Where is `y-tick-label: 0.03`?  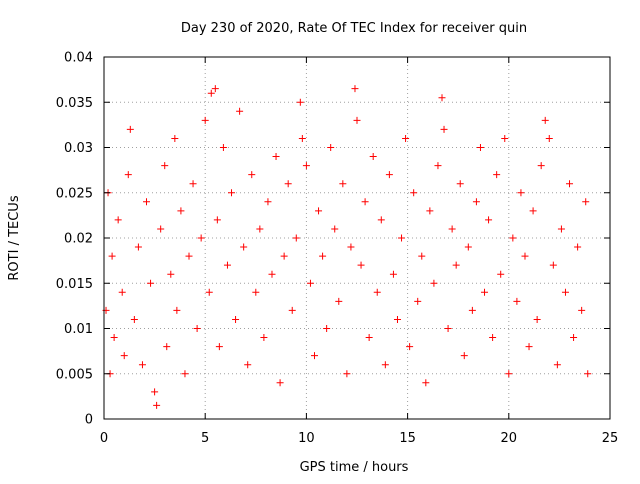 y-tick-label: 0.03 is located at coordinates (78, 148).